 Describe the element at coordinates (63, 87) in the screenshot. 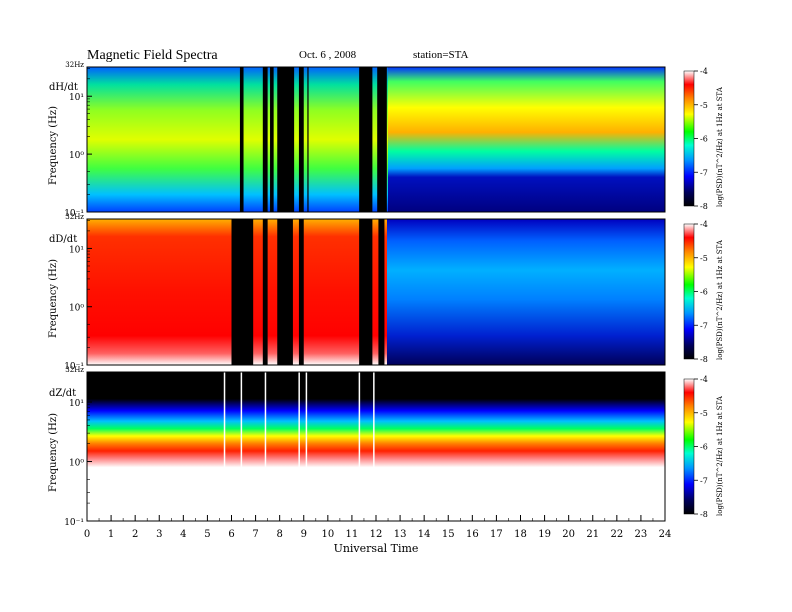

I see `panel-dh-label: dH/dt` at that location.